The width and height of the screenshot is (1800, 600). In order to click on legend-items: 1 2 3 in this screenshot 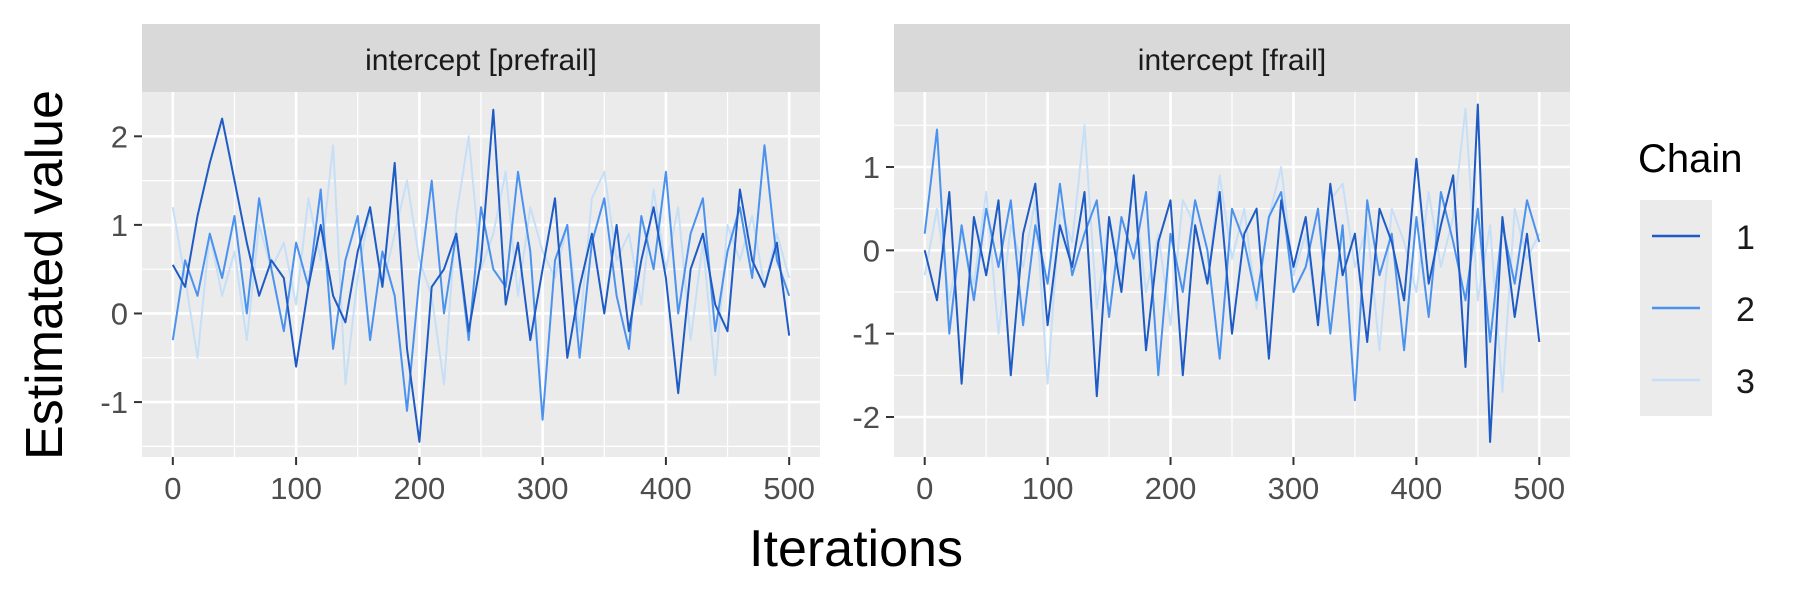, I will do `click(1703, 310)`.